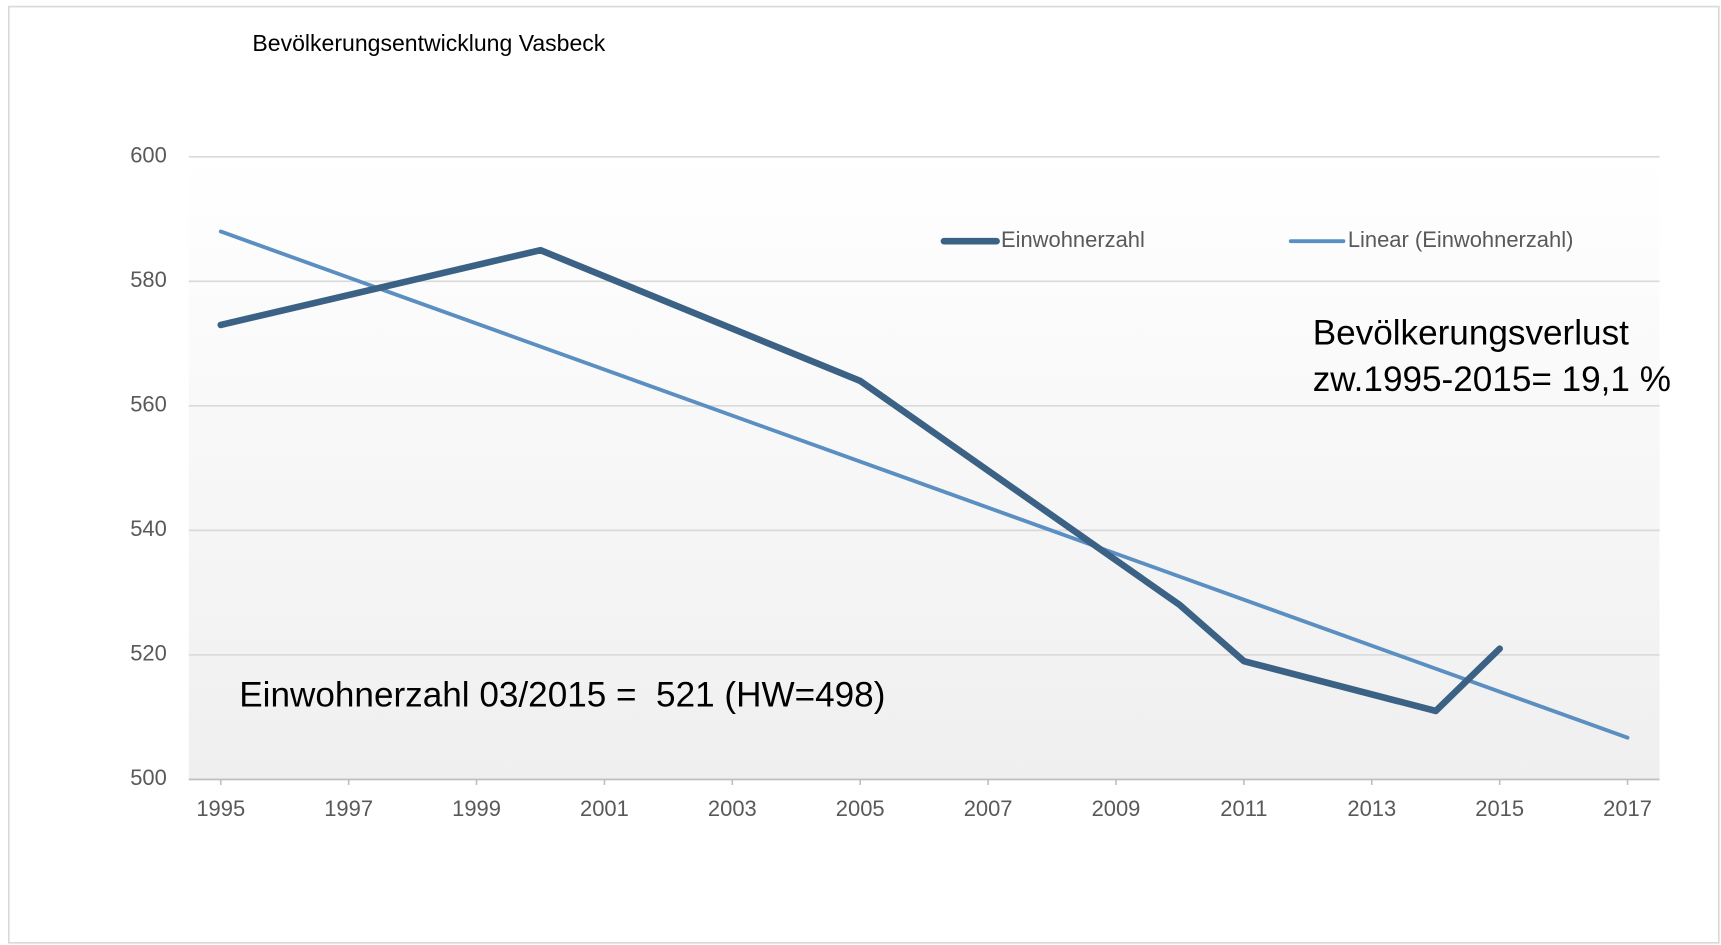 This screenshot has width=1721, height=945. Describe the element at coordinates (988, 808) in the screenshot. I see `x-tick-label: 2007` at that location.